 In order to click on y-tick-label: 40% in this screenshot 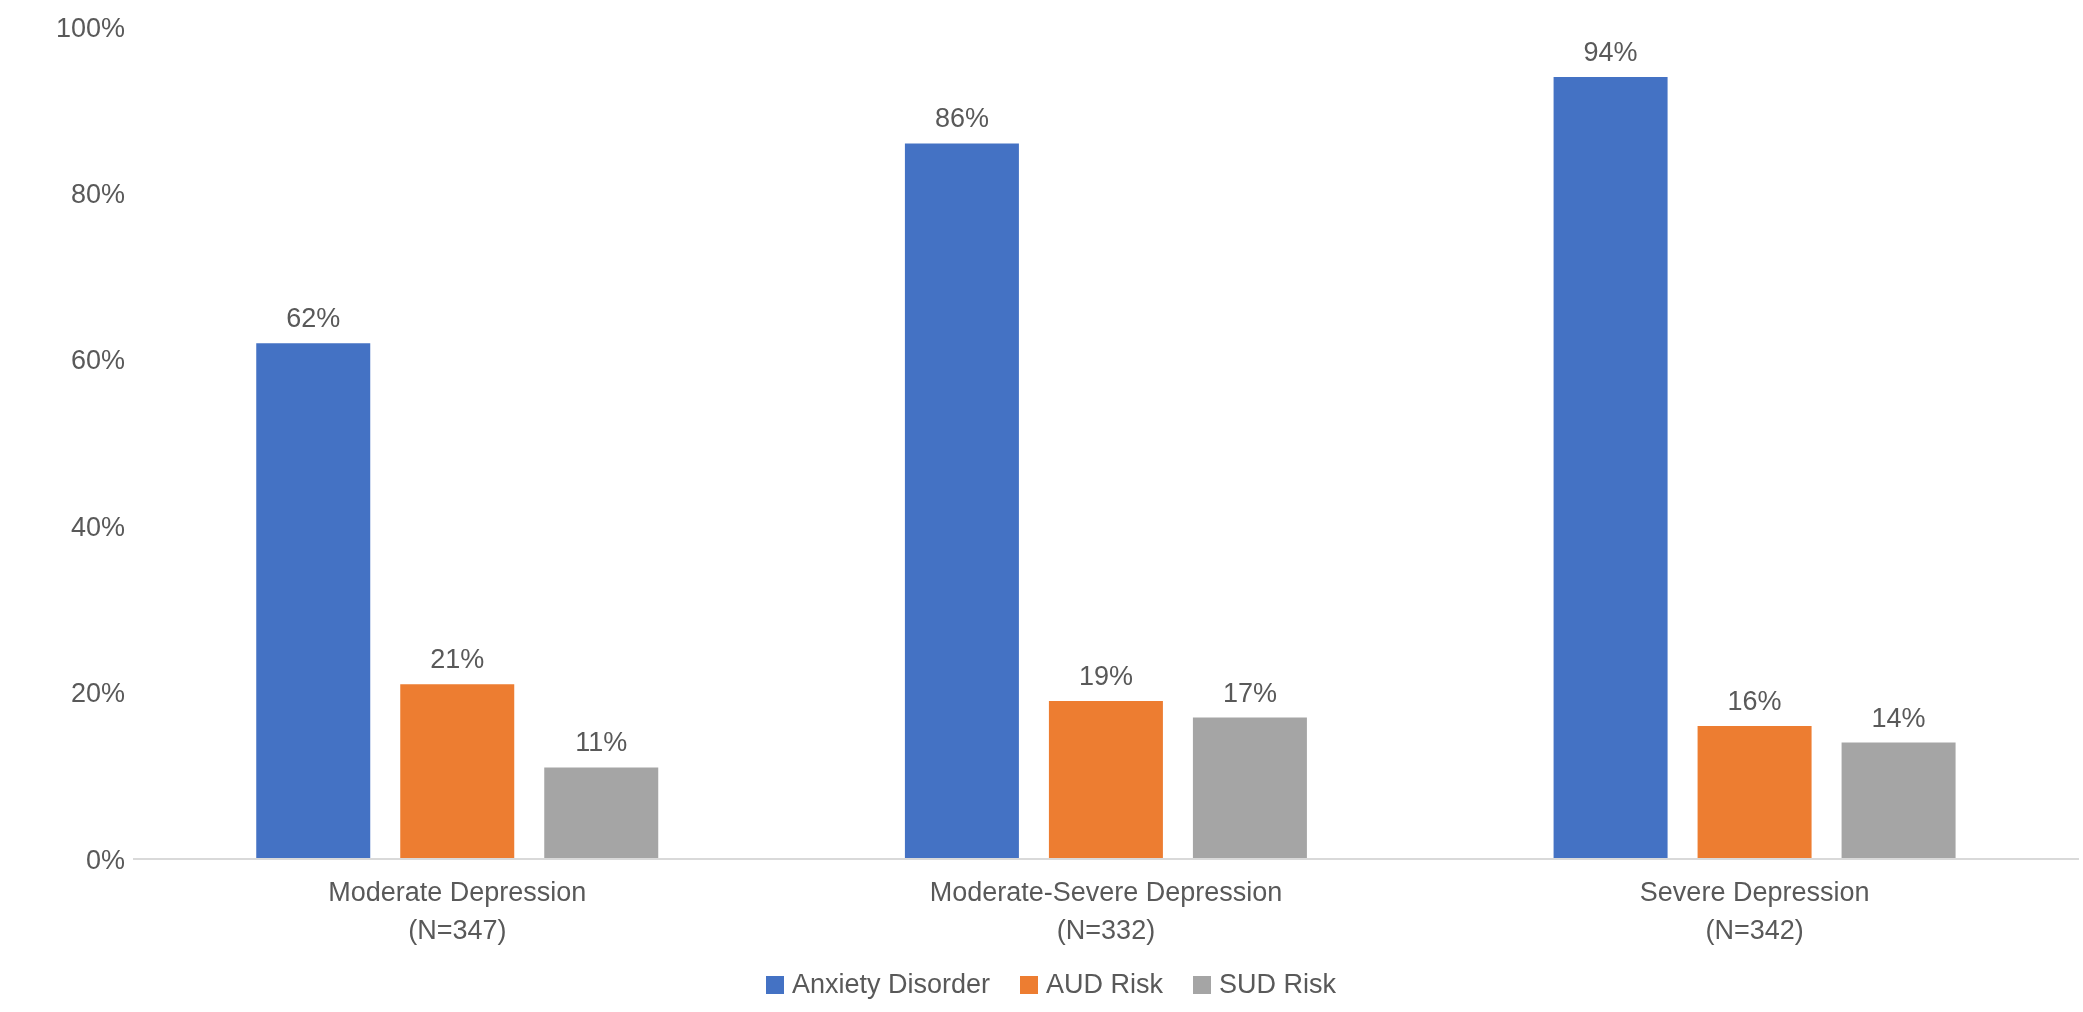, I will do `click(97, 526)`.